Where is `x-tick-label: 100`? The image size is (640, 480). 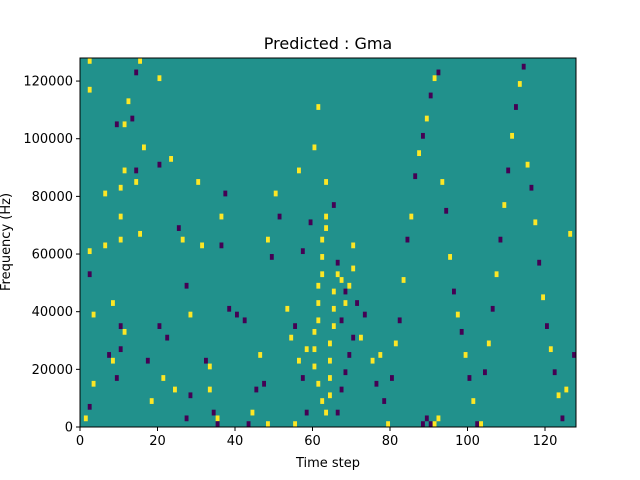 x-tick-label: 100 is located at coordinates (467, 441).